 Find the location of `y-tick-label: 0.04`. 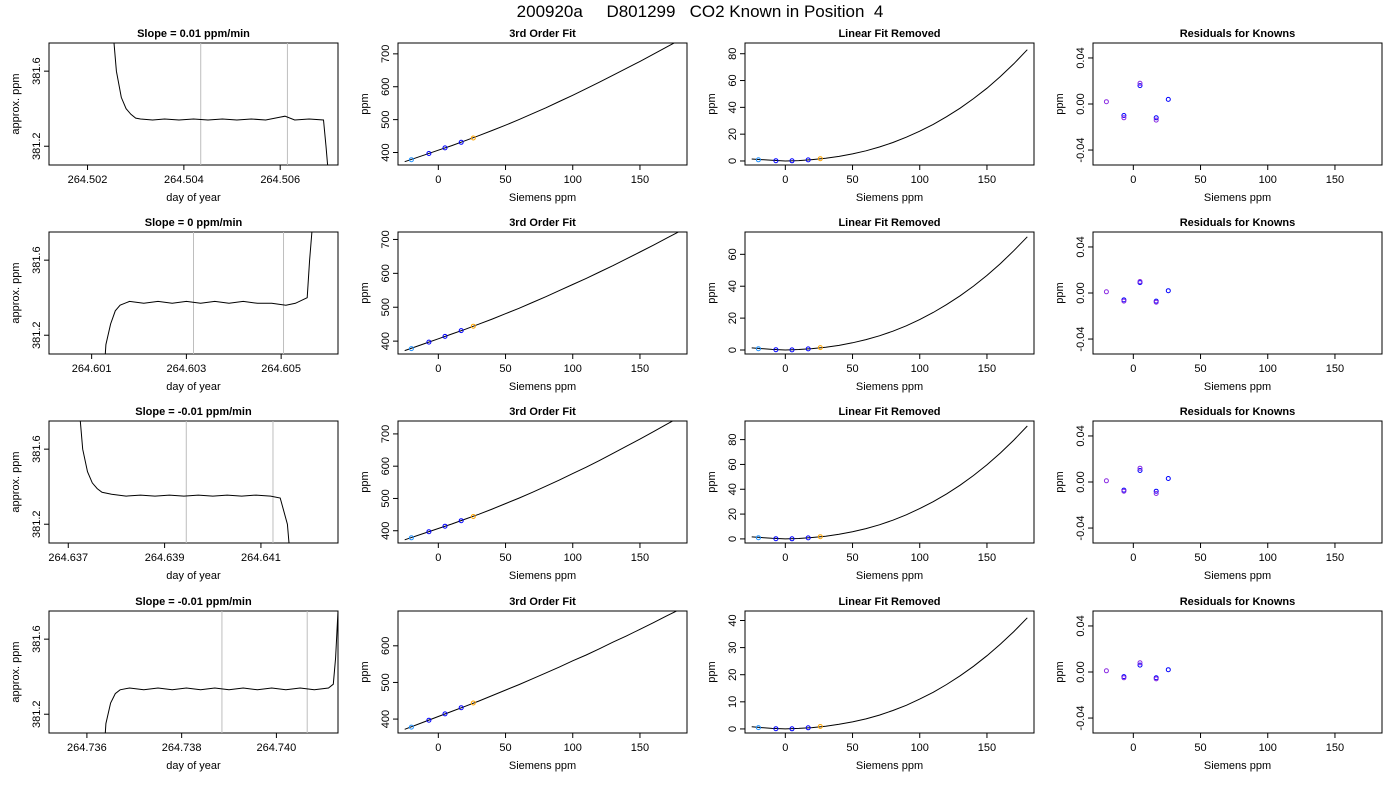

y-tick-label: 0.04 is located at coordinates (1081, 625).